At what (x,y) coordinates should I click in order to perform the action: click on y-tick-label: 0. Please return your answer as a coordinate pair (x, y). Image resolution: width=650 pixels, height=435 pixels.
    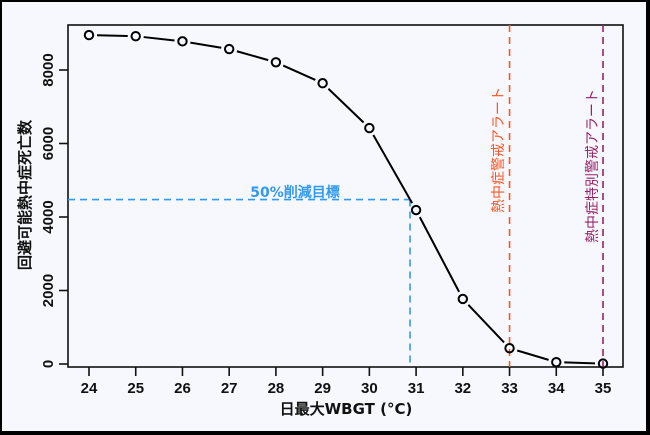
    Looking at the image, I should click on (48, 364).